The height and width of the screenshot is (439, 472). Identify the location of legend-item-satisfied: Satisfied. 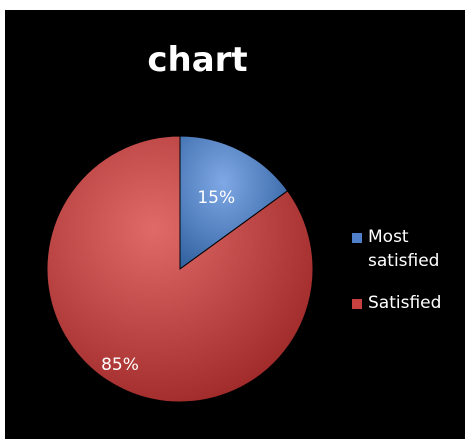
(407, 303).